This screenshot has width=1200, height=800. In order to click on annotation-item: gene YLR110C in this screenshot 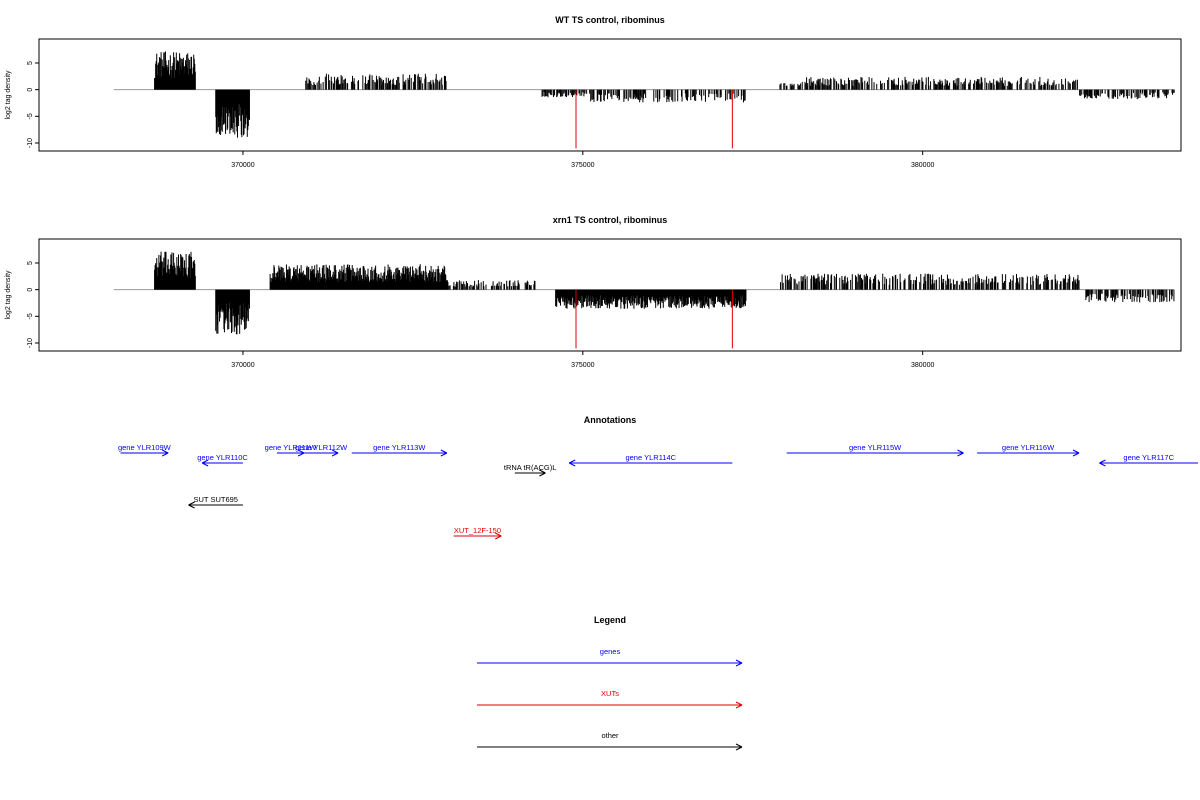, I will do `click(222, 460)`.